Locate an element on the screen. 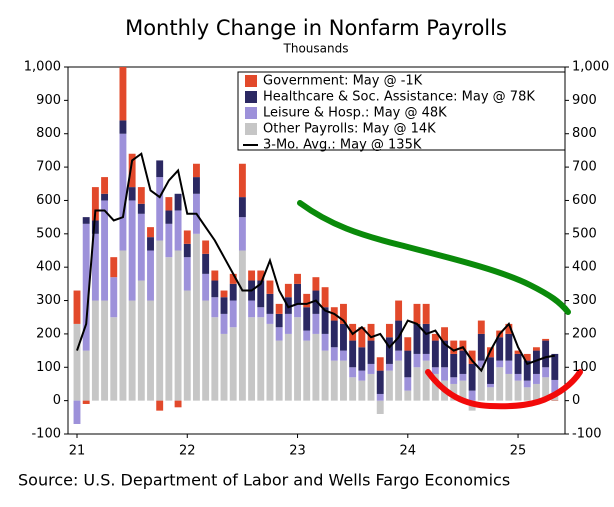 The height and width of the screenshot is (507, 614). x-tick-label: 21 is located at coordinates (77, 451).